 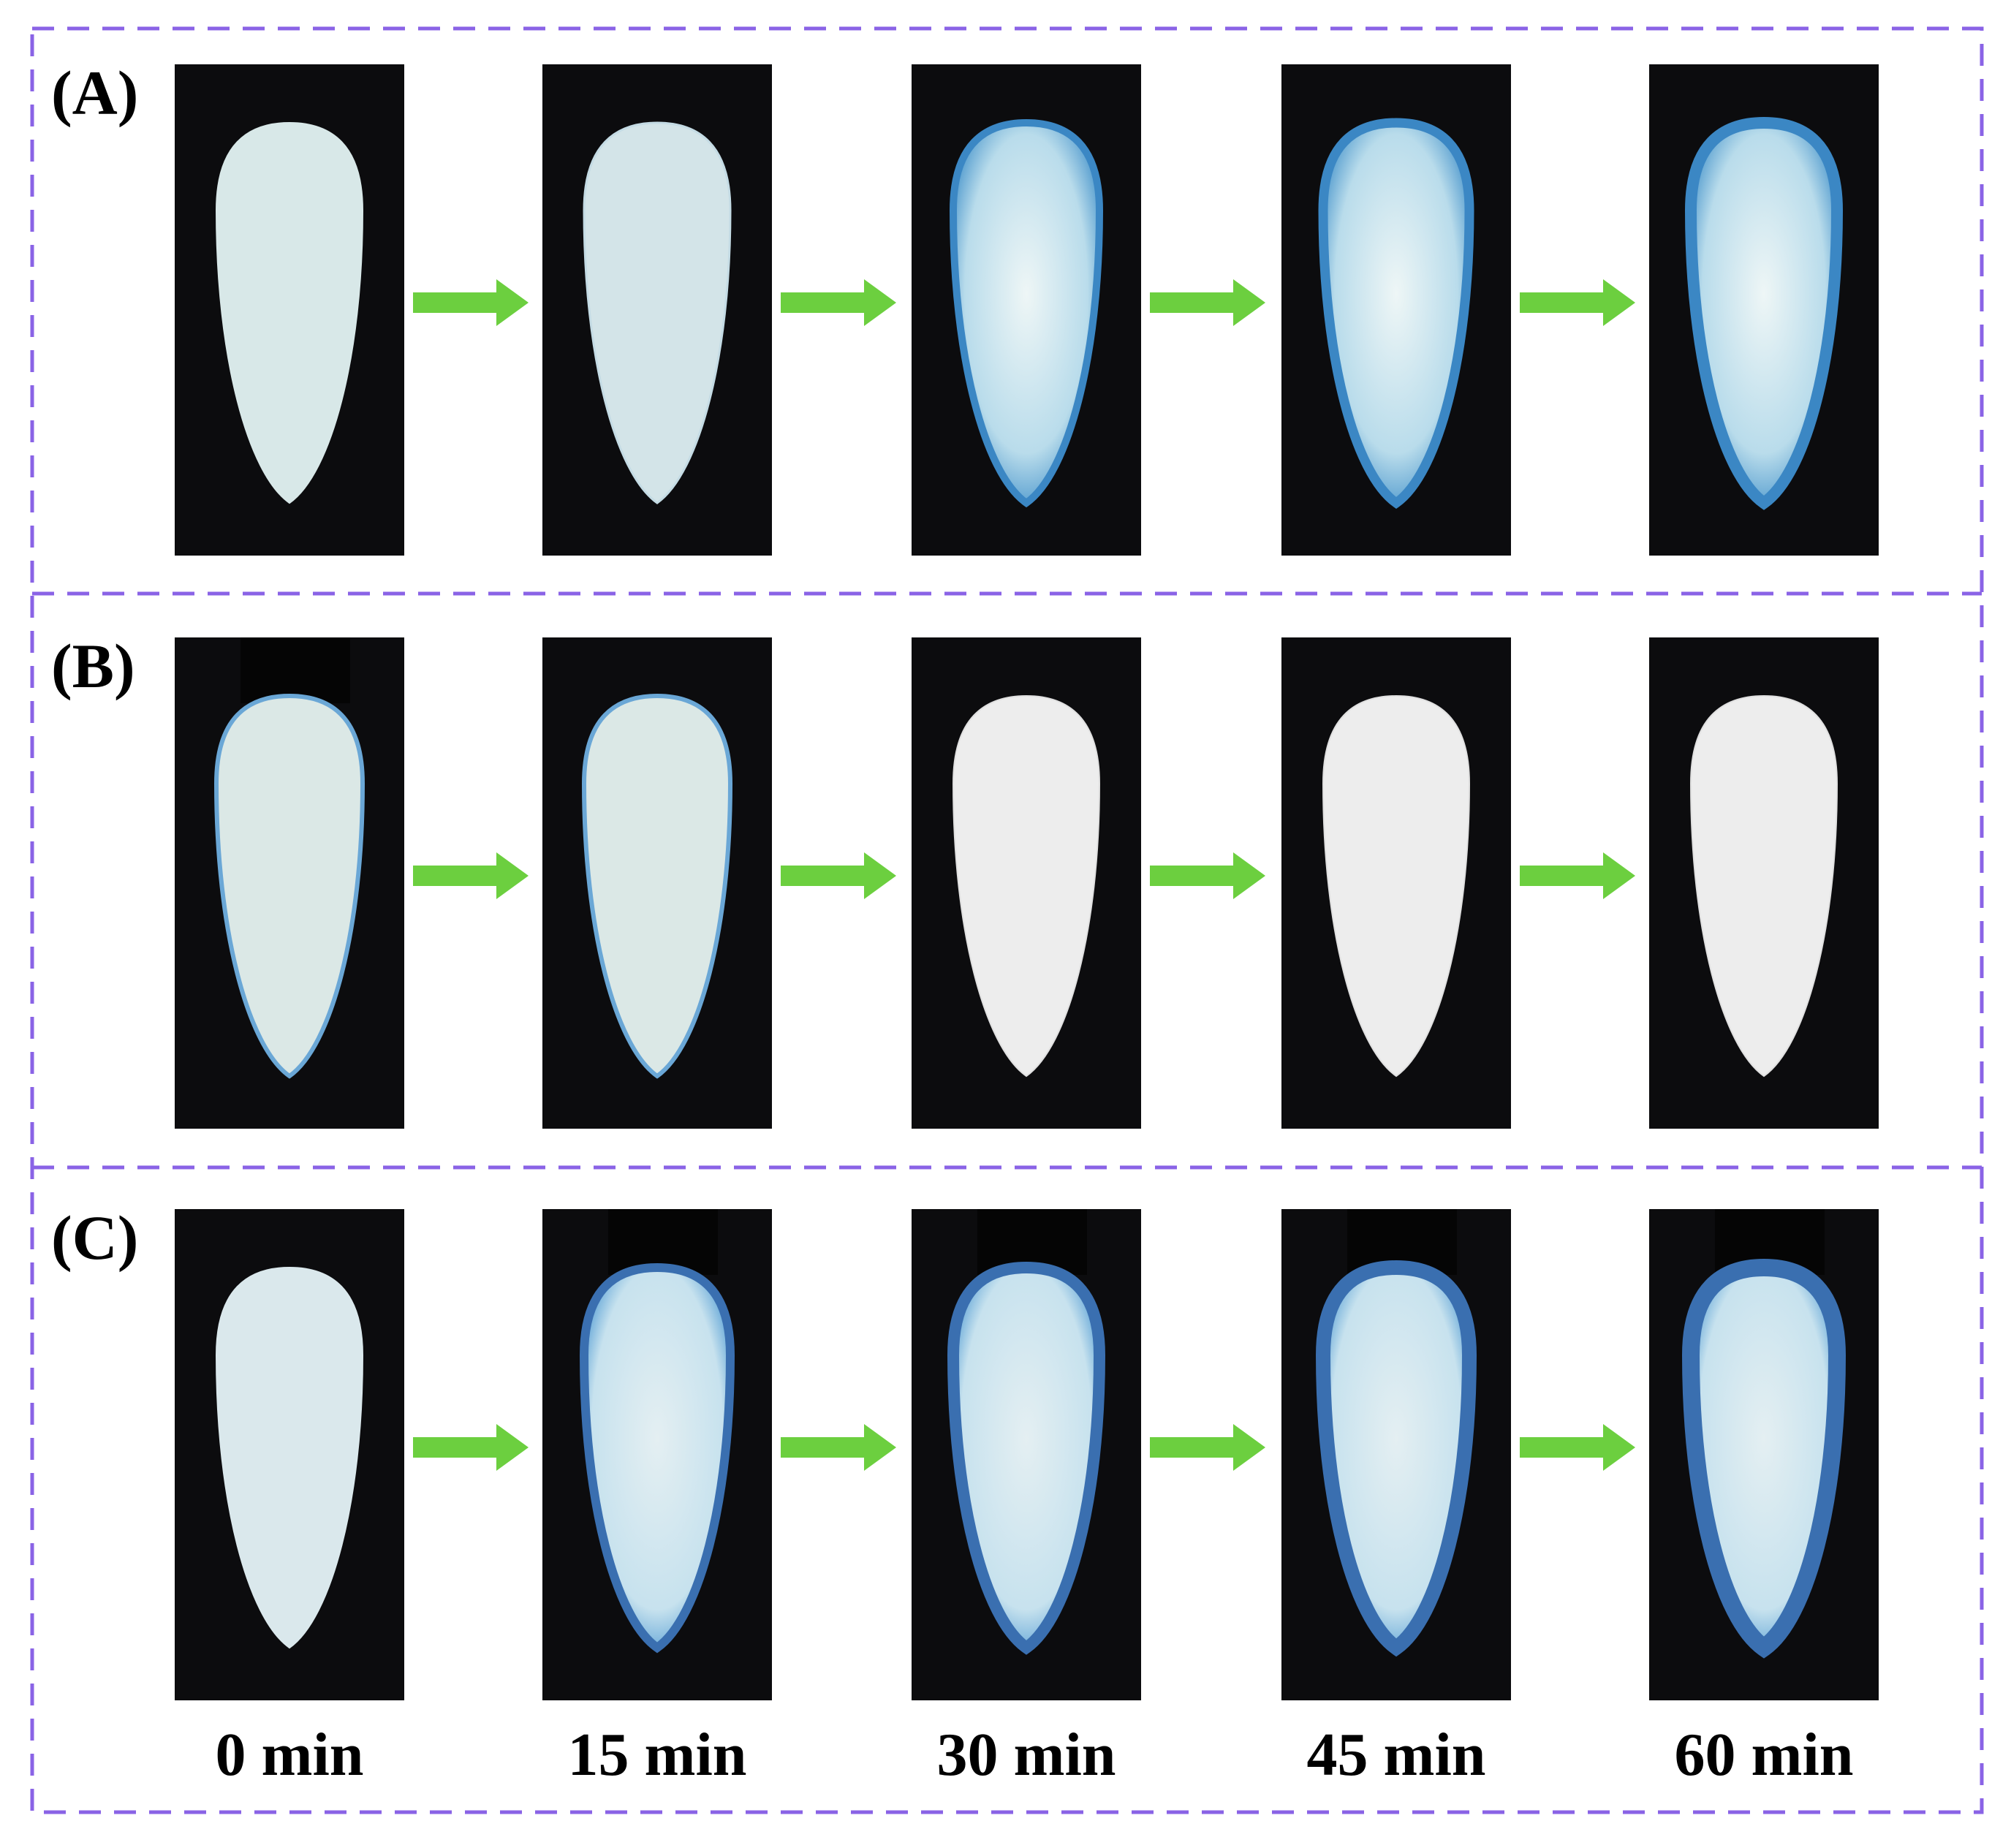 What do you see at coordinates (289, 1755) in the screenshot?
I see `time-label: 0 min` at bounding box center [289, 1755].